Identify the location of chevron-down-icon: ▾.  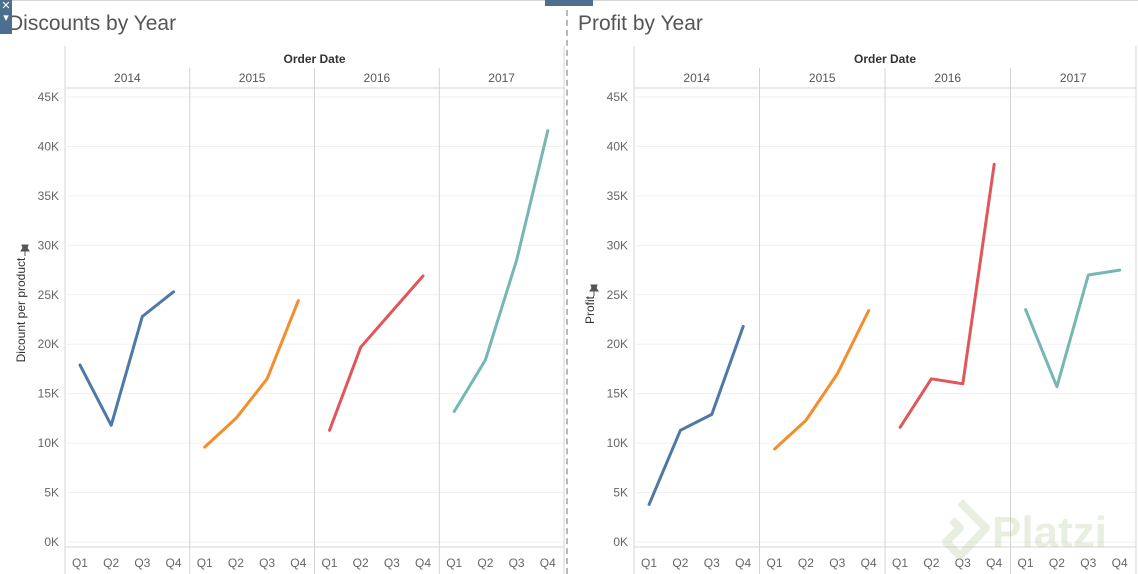
(6, 18).